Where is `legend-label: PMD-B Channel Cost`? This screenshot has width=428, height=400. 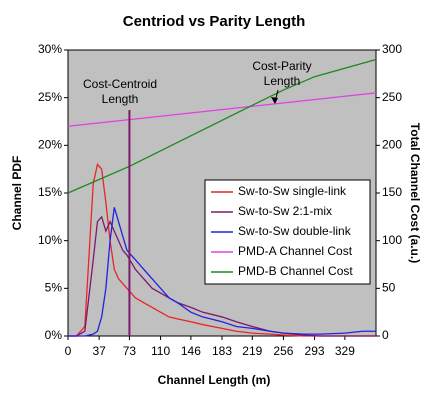
legend-label: PMD-B Channel Cost is located at coordinates (295, 271).